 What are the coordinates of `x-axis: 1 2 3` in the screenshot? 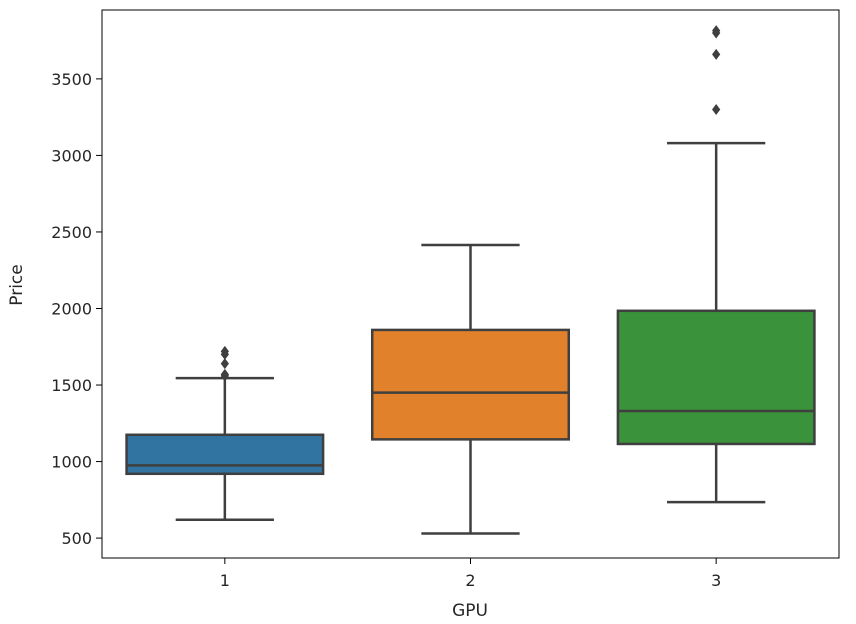 It's located at (470, 574).